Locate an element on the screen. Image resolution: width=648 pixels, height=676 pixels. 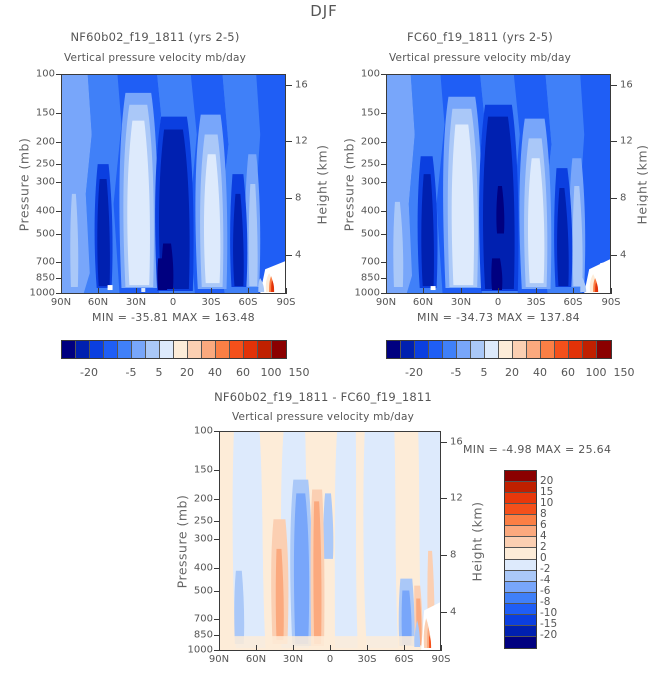
panel-top-left-subtitle: Vertical pressure velocity mb/day is located at coordinates (155, 58).